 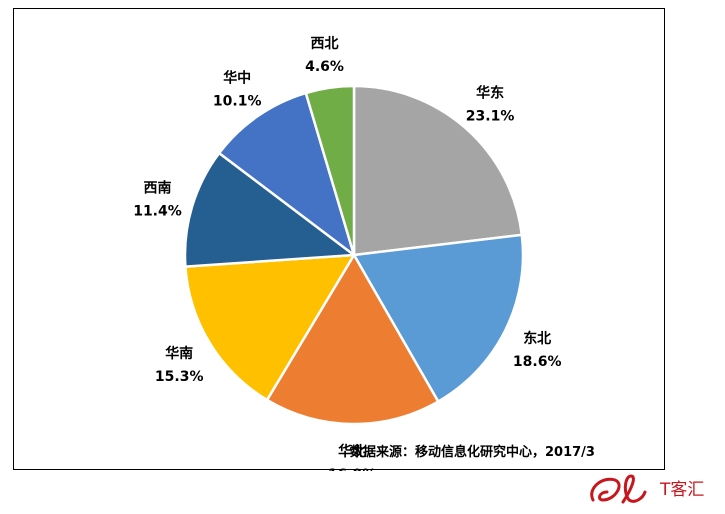 I want to click on slice-value-label-0: 23.1%, so click(x=490, y=117).